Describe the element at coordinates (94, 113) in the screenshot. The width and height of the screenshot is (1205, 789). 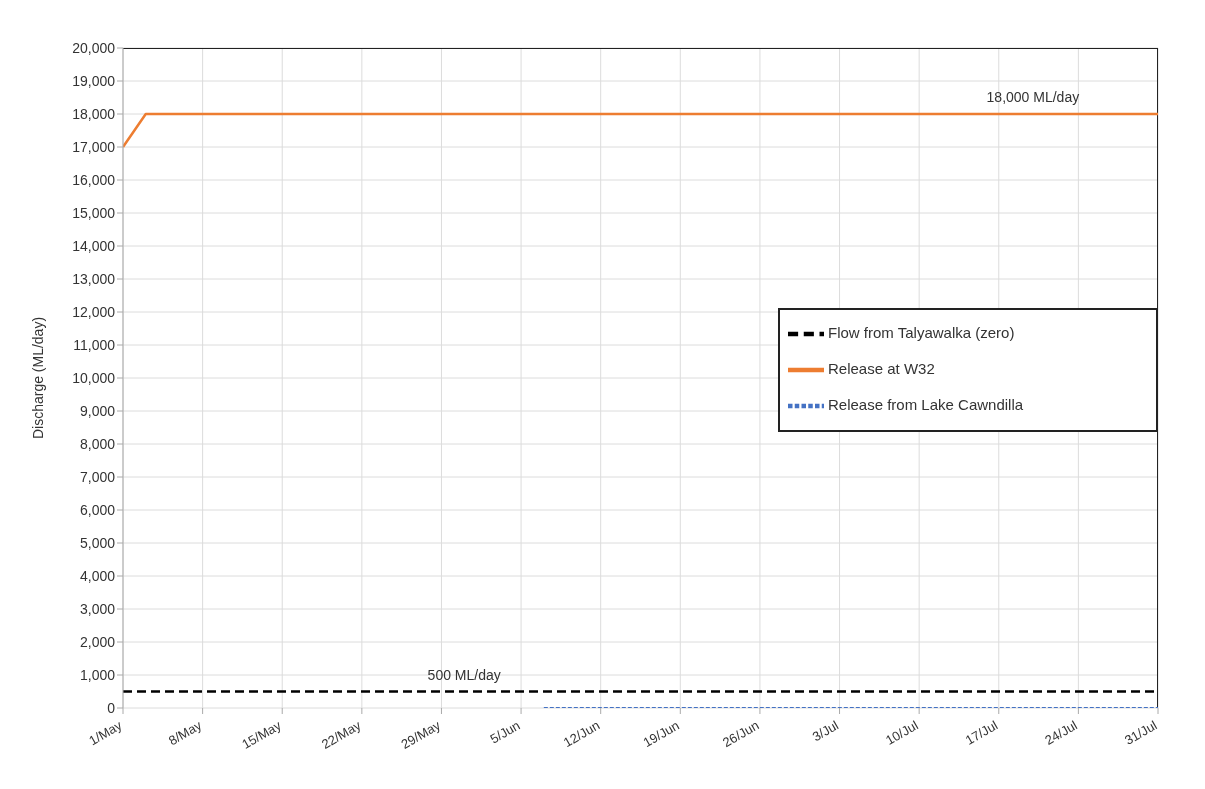
I see `y-tick-label: 18,000` at that location.